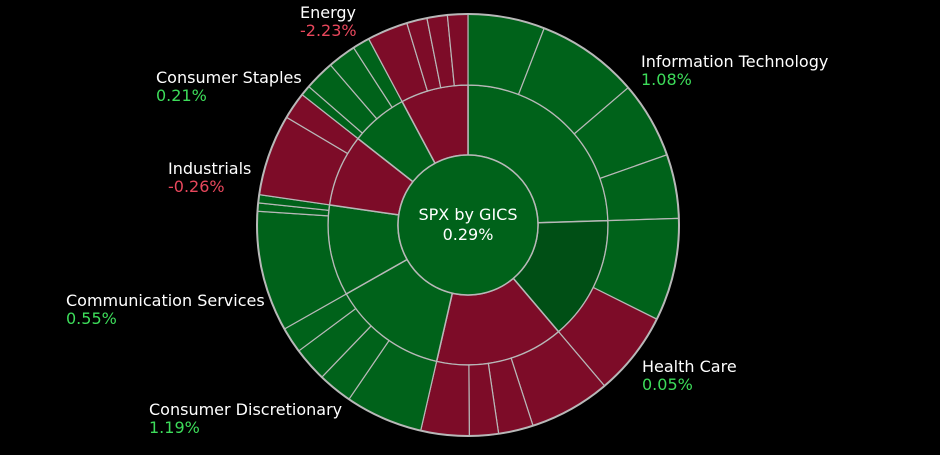 This screenshot has height=455, width=940. I want to click on label-consumer-discretionary-change: 1.19%, so click(174, 427).